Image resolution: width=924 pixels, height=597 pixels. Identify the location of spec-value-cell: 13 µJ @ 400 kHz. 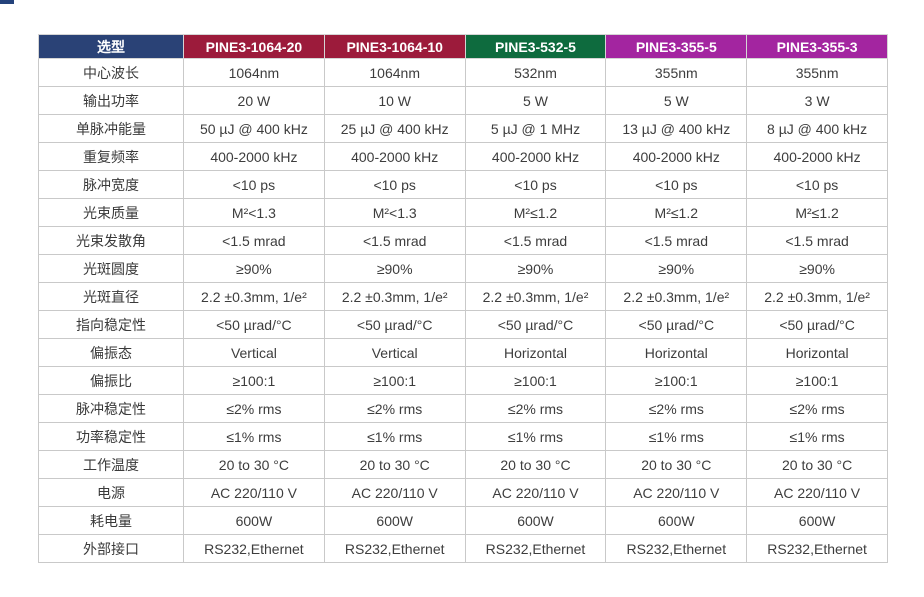
(676, 128).